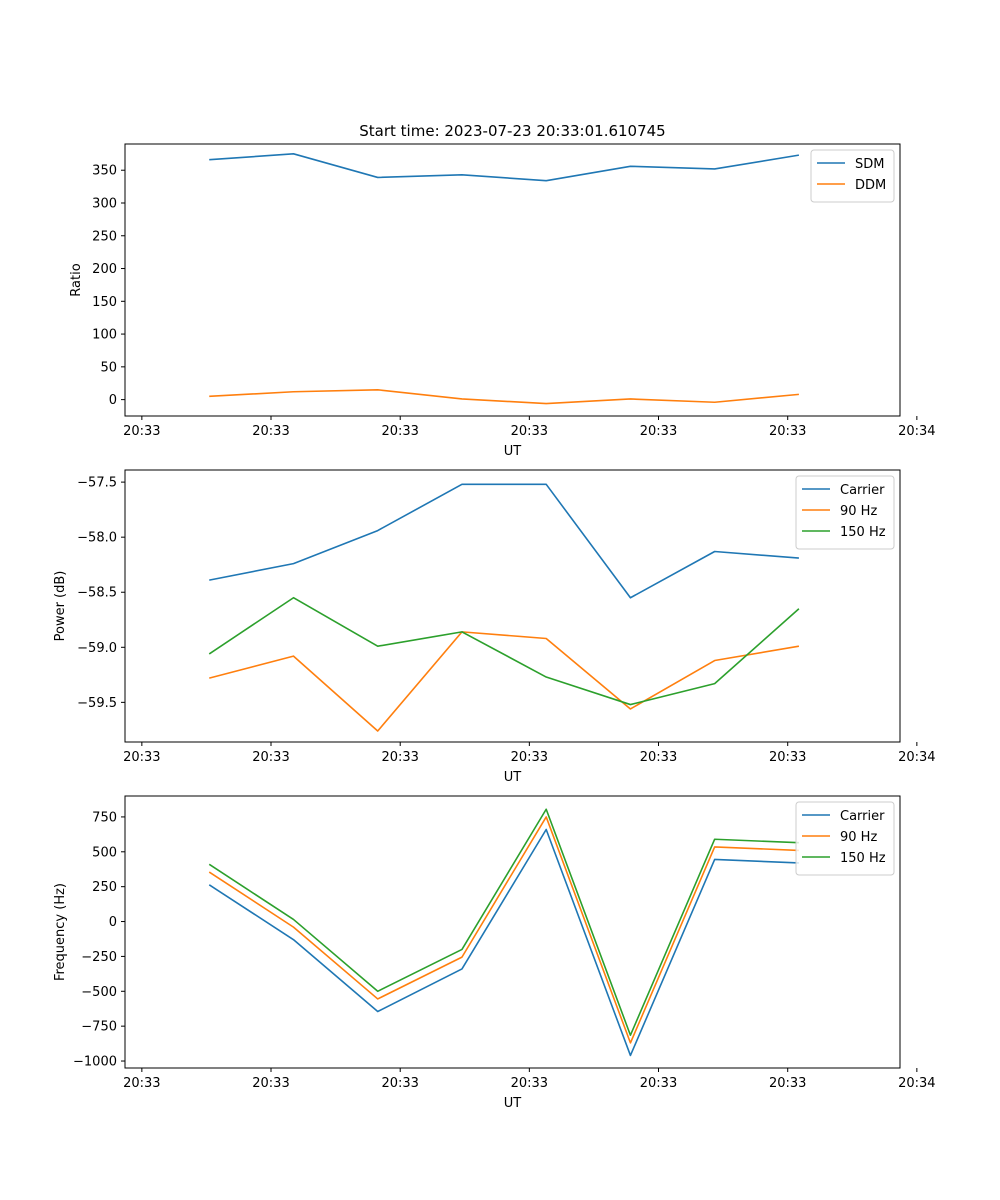 This screenshot has width=1000, height=1200. I want to click on chart-title: Start time: 2023-07-23 20:33:01.610745, so click(512, 131).